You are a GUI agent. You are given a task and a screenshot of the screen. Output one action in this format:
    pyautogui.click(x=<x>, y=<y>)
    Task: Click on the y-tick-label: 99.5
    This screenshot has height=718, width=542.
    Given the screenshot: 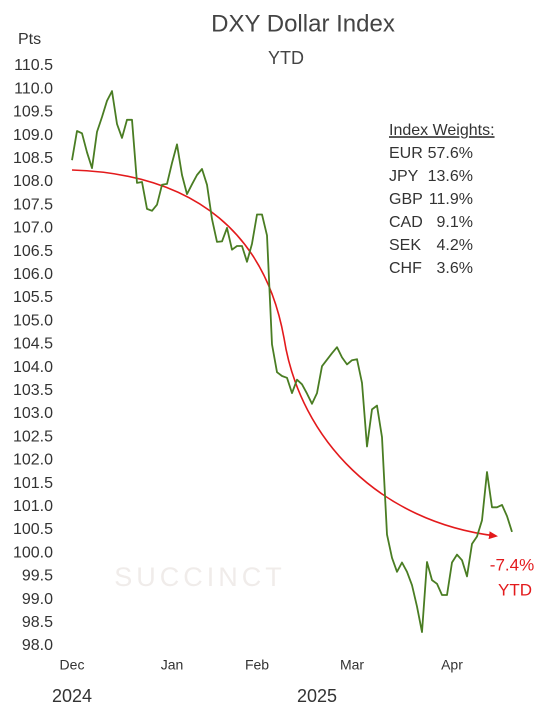 What is the action you would take?
    pyautogui.click(x=37, y=576)
    